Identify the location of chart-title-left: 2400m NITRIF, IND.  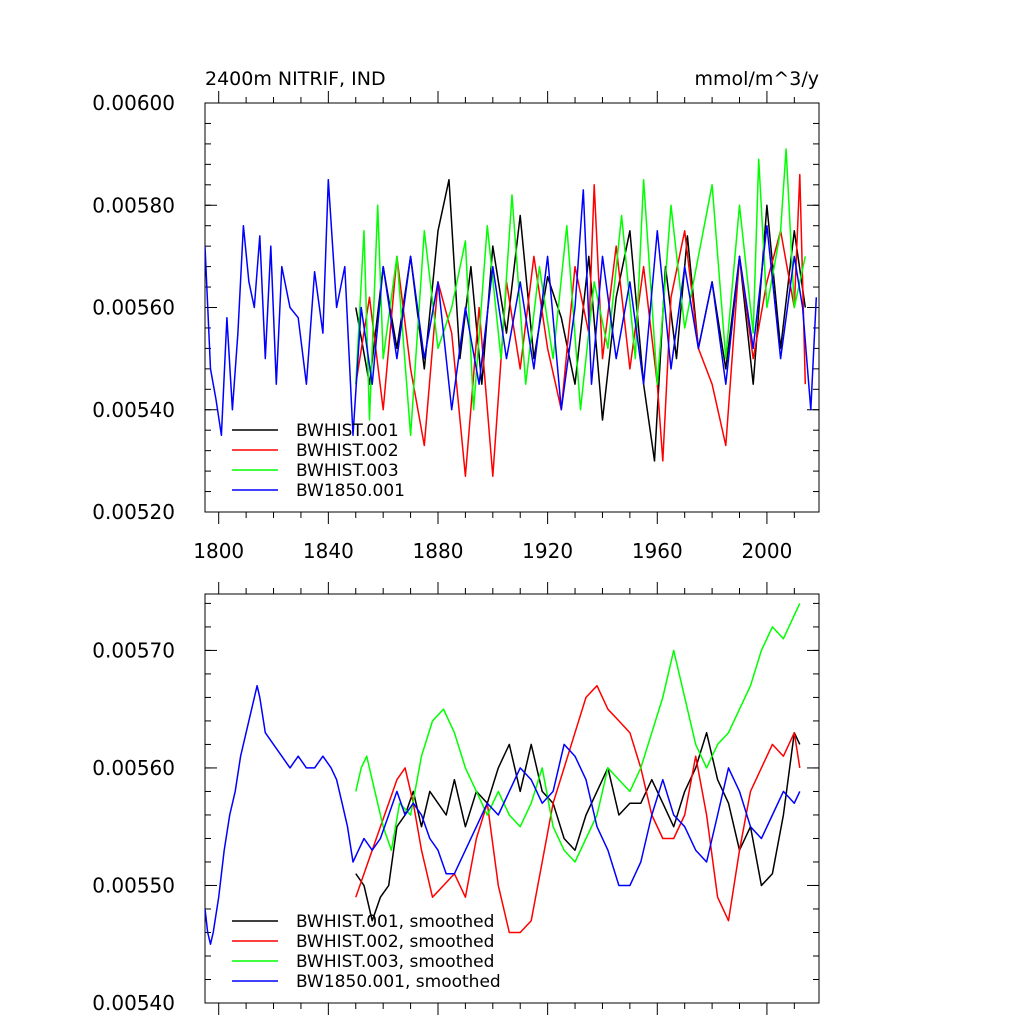
(295, 79).